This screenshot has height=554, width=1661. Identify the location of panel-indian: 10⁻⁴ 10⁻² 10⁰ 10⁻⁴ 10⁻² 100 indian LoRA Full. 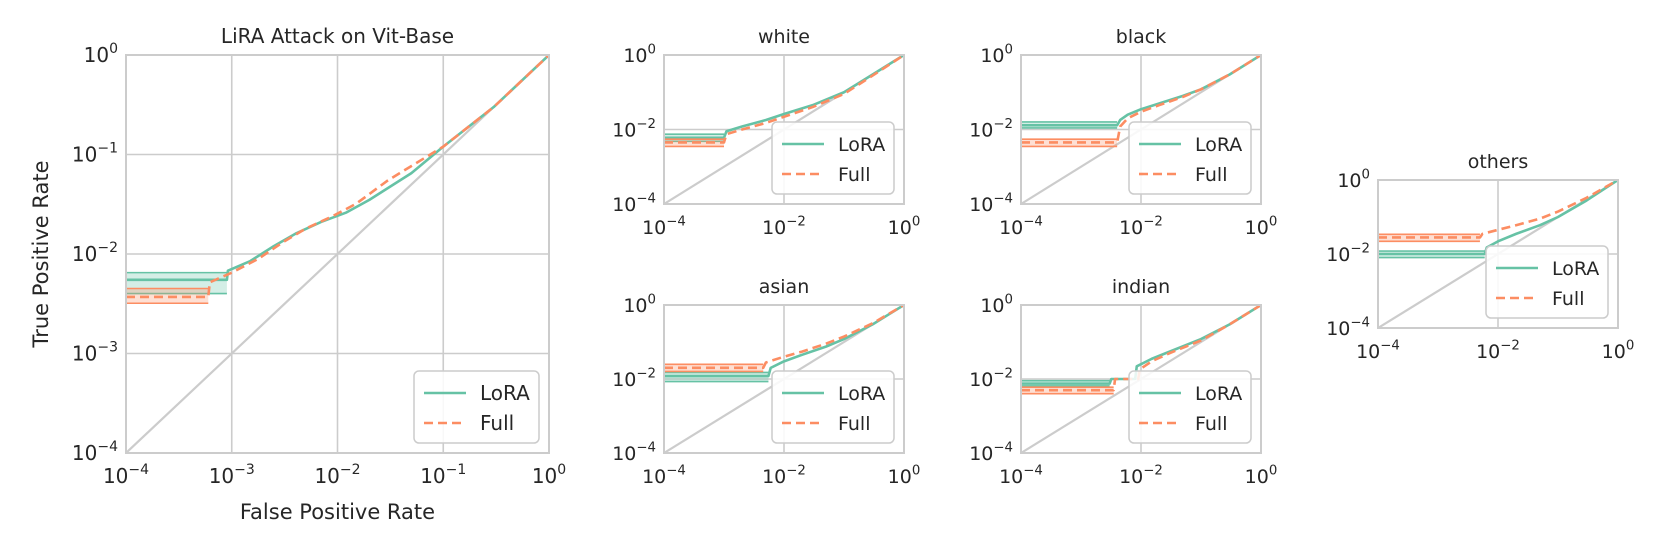
(1123, 382).